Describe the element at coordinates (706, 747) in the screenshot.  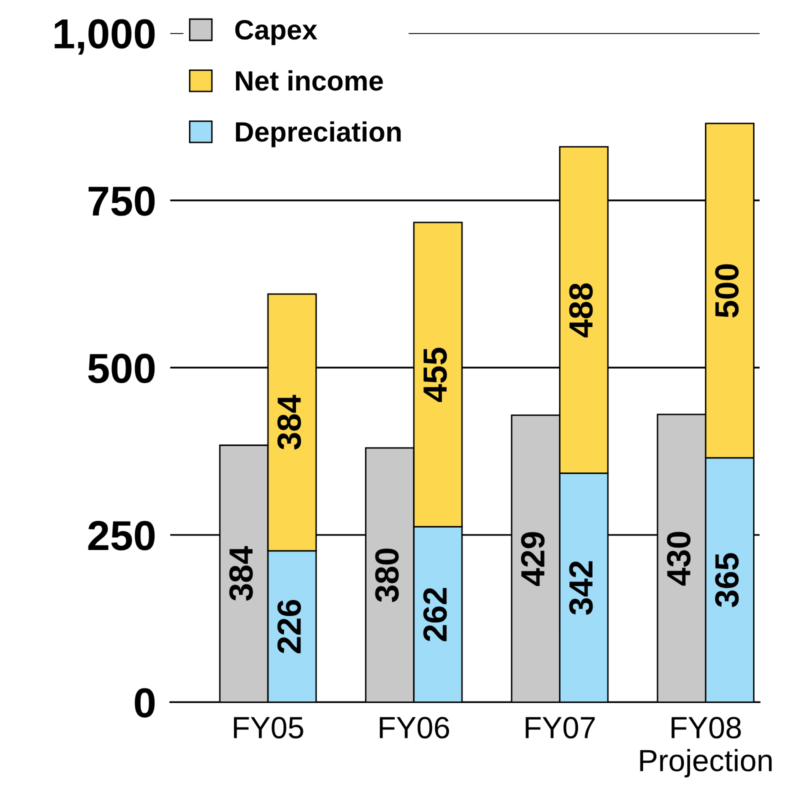
I see `x-tick-label: FY08 Projection` at that location.